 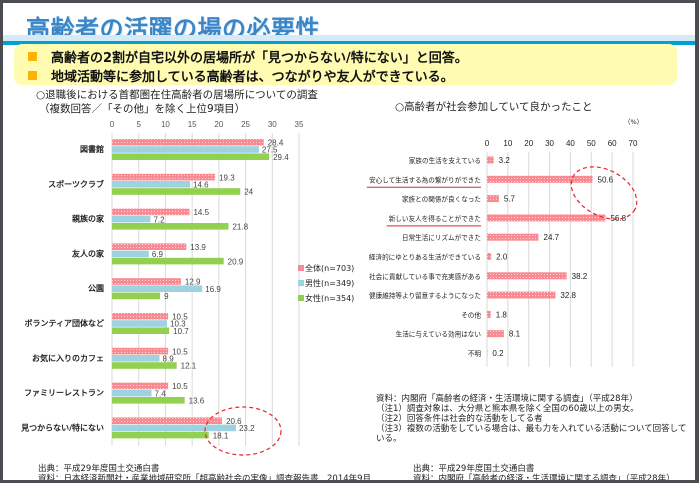 I want to click on summary-text-1: 高齢者の2割が自宅以外の居場所が「見つからない/特にない」と回答。, so click(x=259, y=58).